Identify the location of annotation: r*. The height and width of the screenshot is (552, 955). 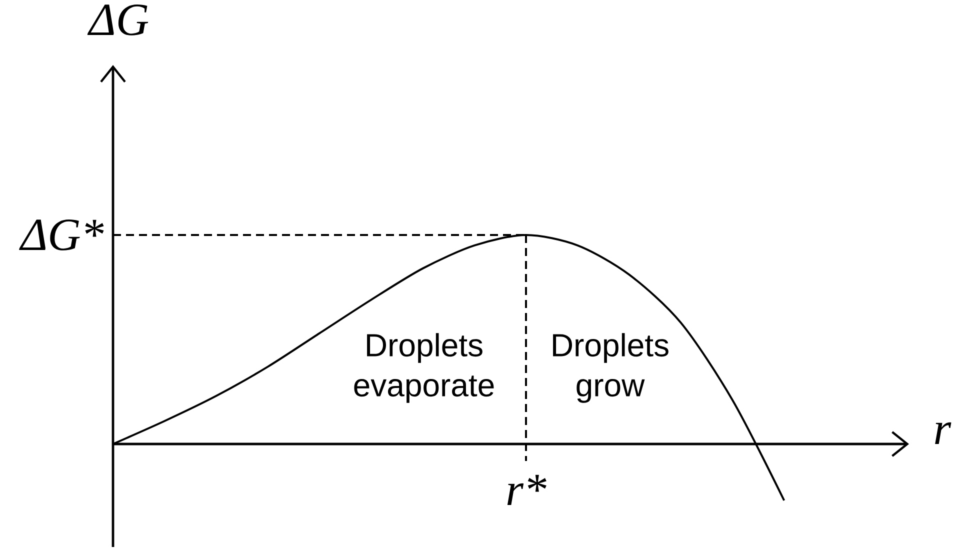
(526, 489).